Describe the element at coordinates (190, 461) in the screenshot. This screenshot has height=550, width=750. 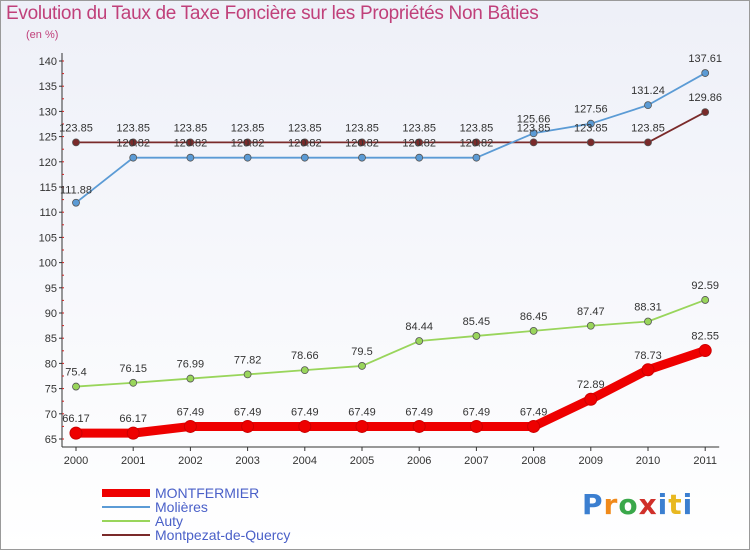
I see `x-tick-label: 2002` at that location.